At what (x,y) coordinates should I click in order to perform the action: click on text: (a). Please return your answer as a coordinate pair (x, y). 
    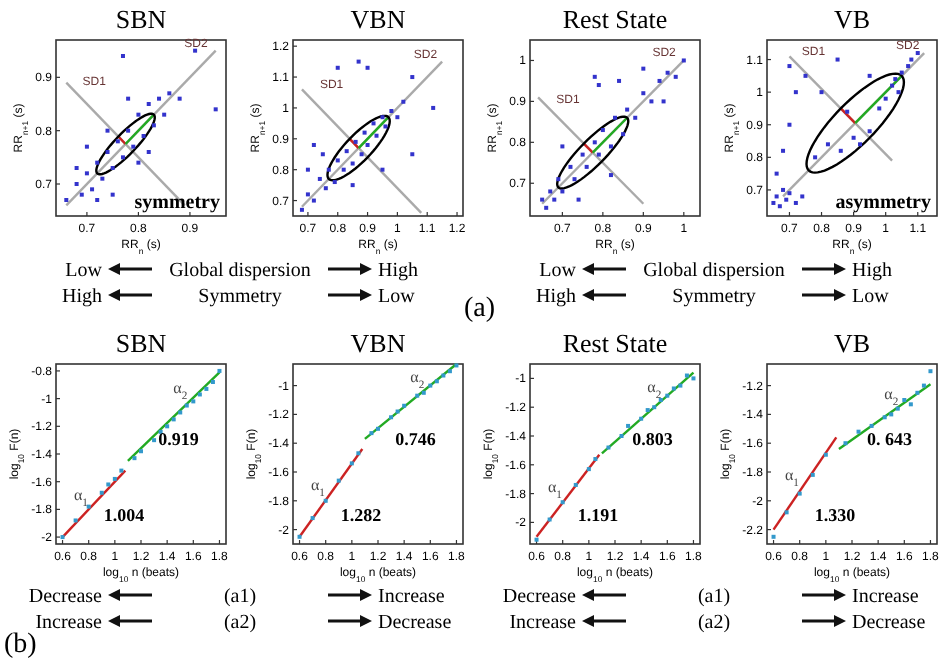
    Looking at the image, I should click on (480, 309).